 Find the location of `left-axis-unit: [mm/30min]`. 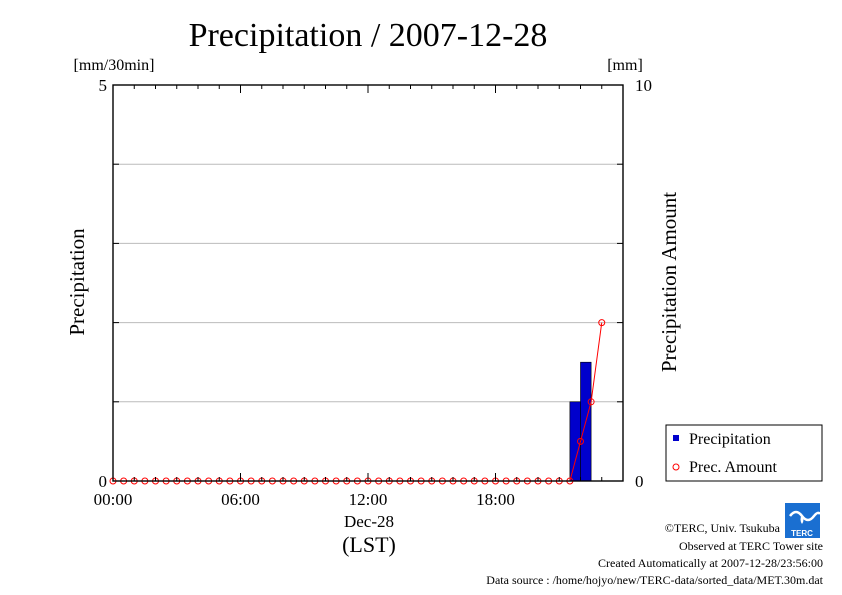

left-axis-unit: [mm/30min] is located at coordinates (114, 65).